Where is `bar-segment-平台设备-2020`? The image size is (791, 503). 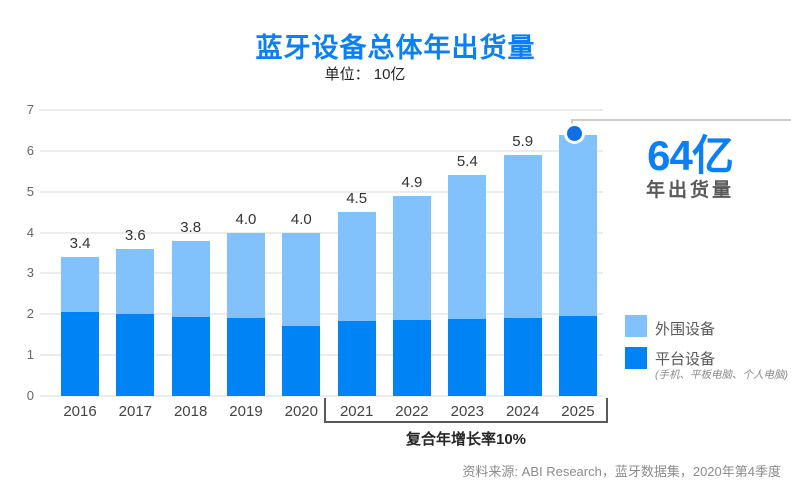
bar-segment-平台设备-2020 is located at coordinates (301, 360).